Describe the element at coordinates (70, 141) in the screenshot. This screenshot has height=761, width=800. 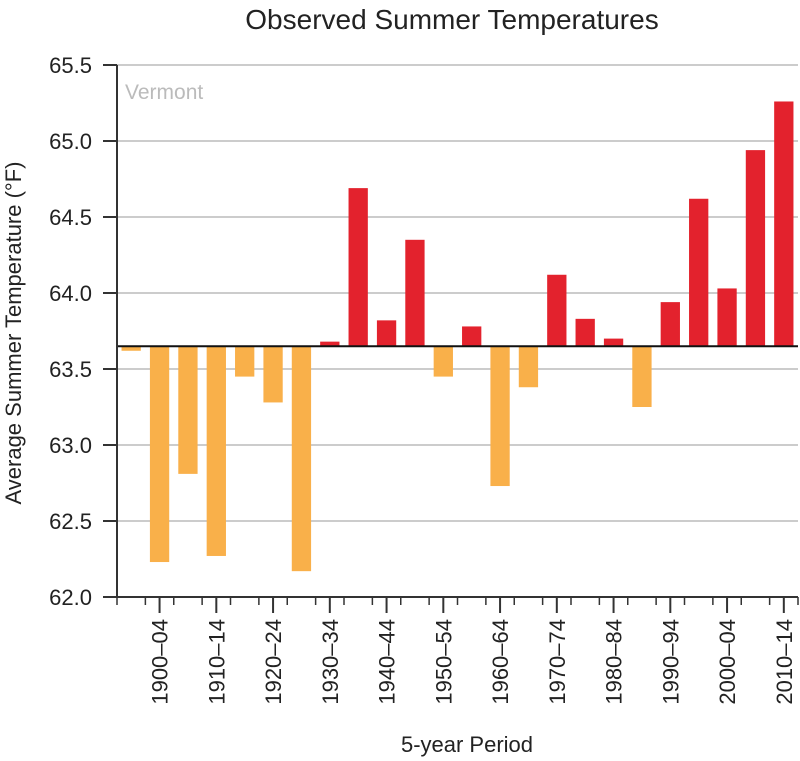
I see `y-tick-label: 65.0` at that location.